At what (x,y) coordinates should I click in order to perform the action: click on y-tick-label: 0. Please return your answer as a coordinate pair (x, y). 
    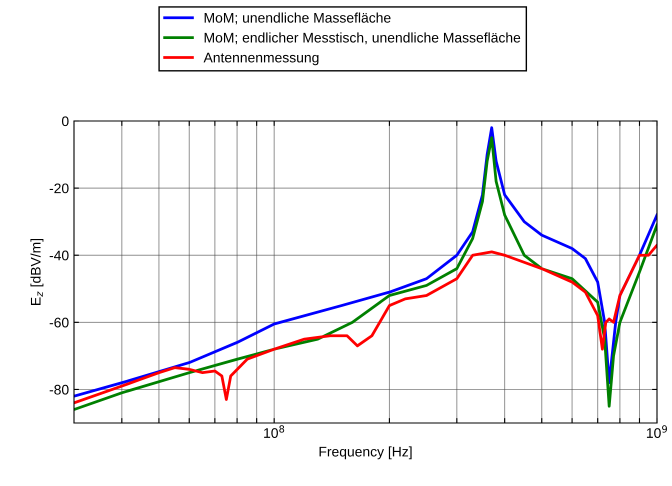
    Looking at the image, I should click on (65, 121).